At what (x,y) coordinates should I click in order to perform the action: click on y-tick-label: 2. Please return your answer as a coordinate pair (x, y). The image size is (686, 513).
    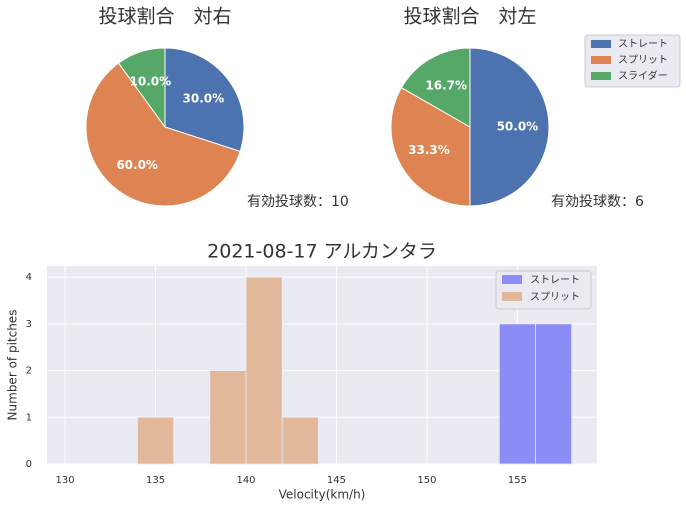
    Looking at the image, I should click on (29, 371).